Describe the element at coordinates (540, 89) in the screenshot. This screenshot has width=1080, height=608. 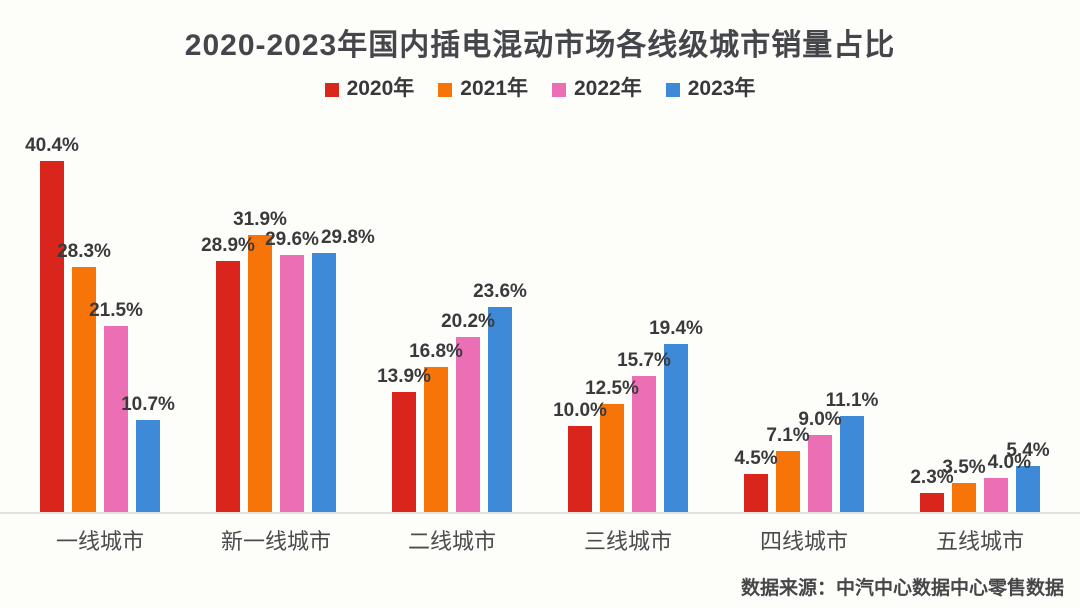
I see `legend: 2020年 2021年 2022年 2023年` at that location.